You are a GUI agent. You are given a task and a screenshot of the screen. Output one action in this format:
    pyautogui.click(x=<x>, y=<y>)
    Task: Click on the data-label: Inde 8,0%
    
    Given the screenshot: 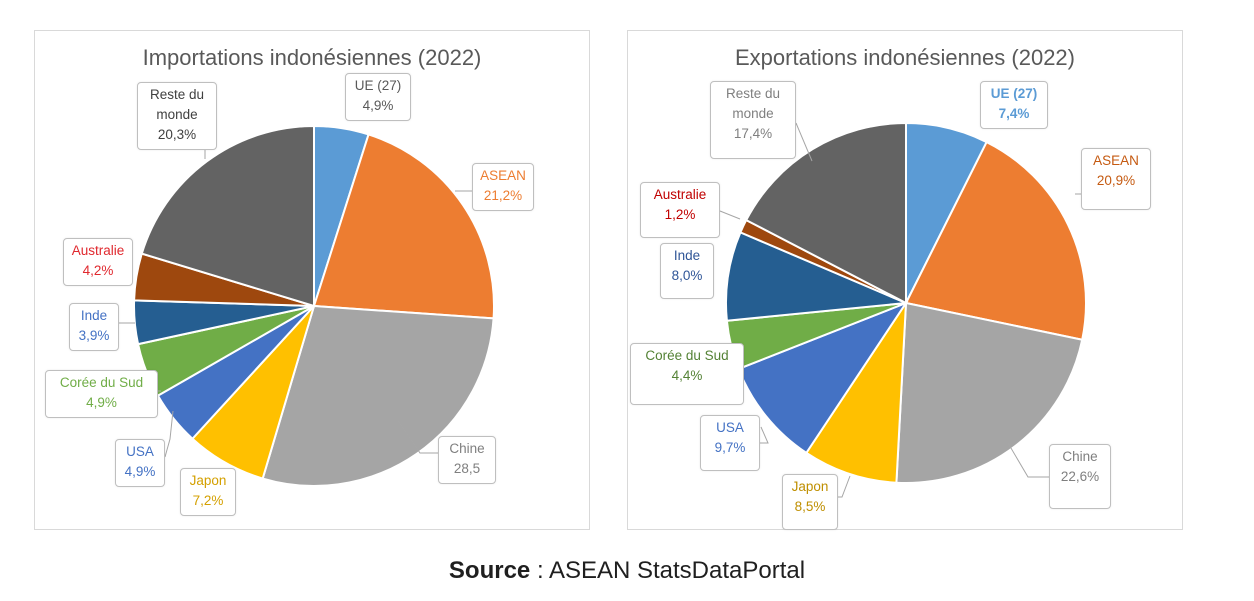 What is the action you would take?
    pyautogui.click(x=687, y=271)
    